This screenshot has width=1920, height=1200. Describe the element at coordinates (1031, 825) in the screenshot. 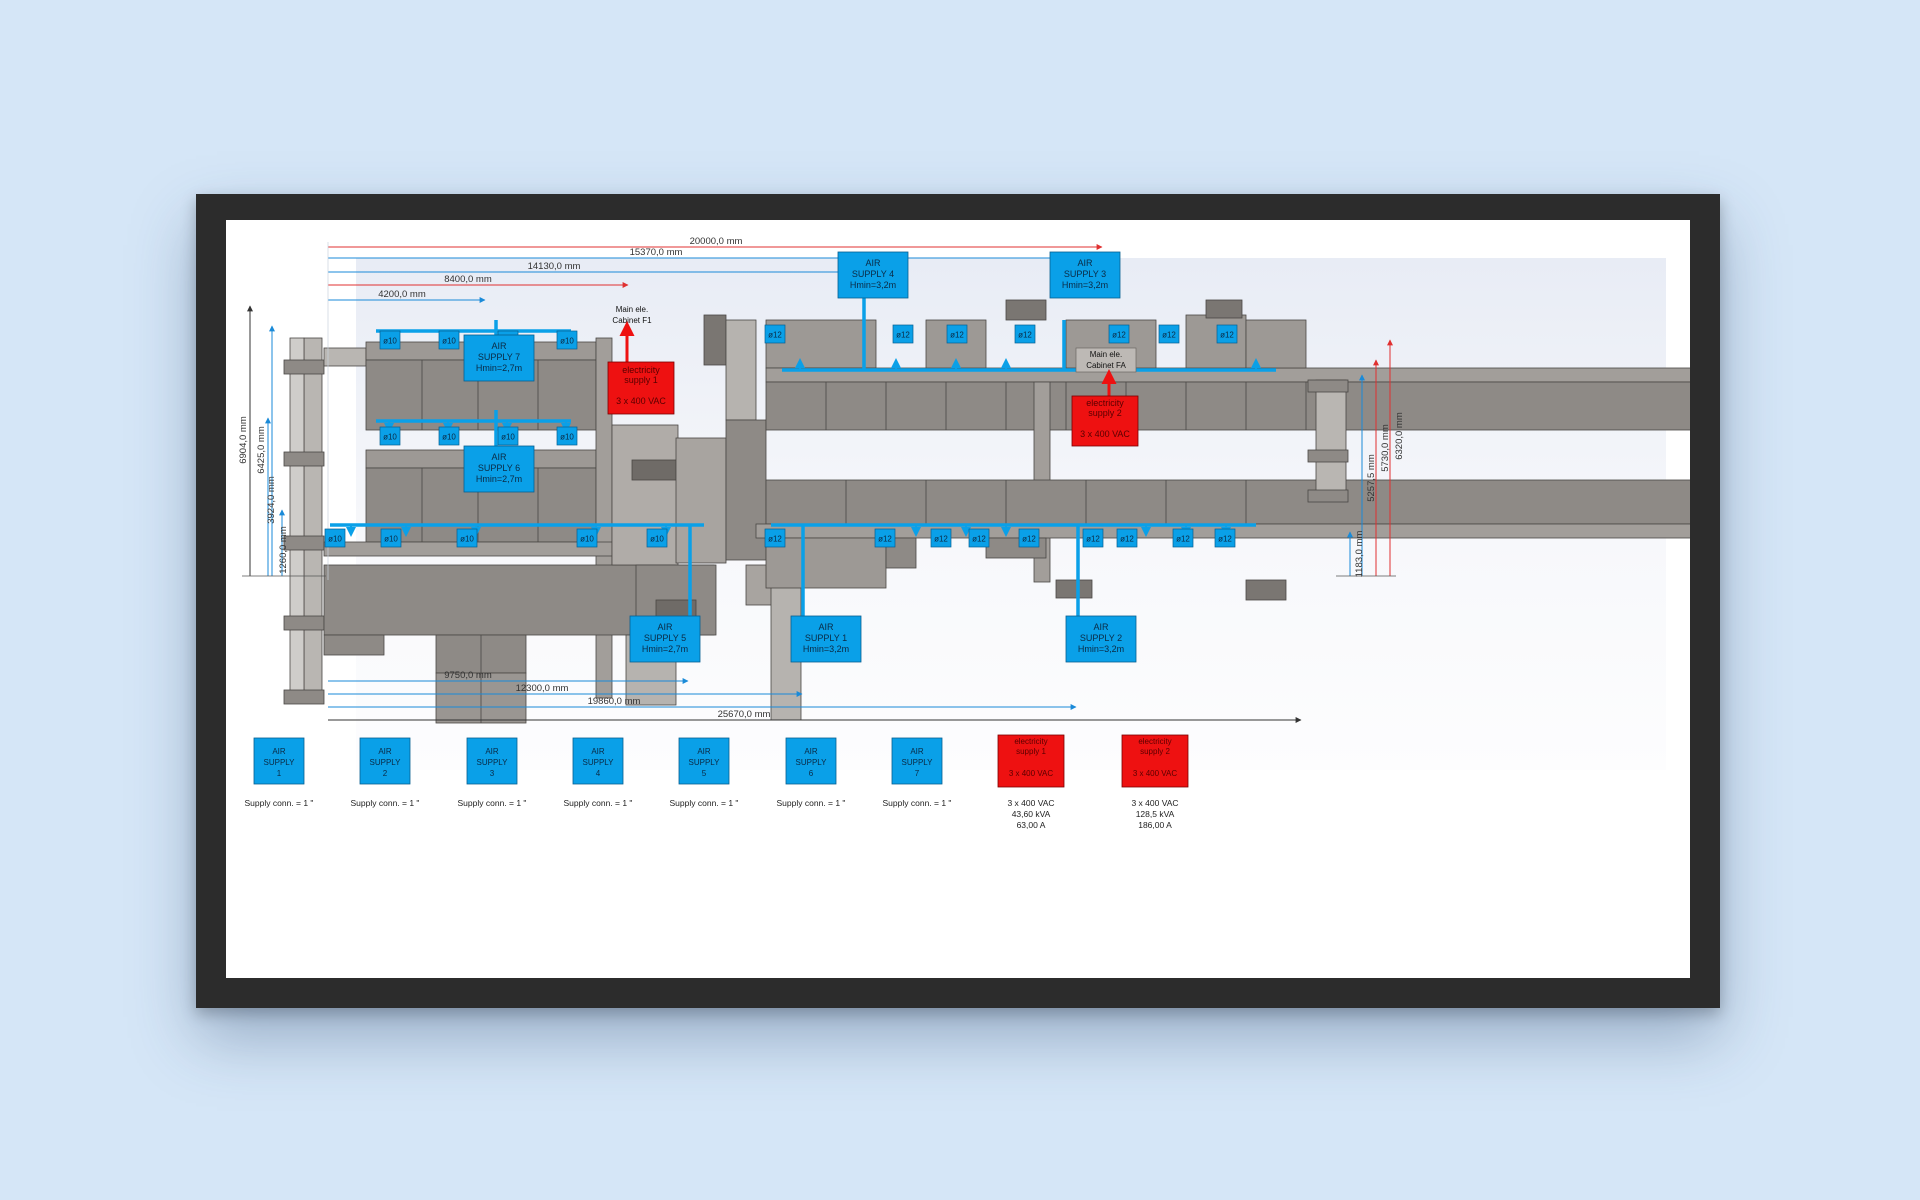

I see `legend-caption: 63,00 A` at that location.